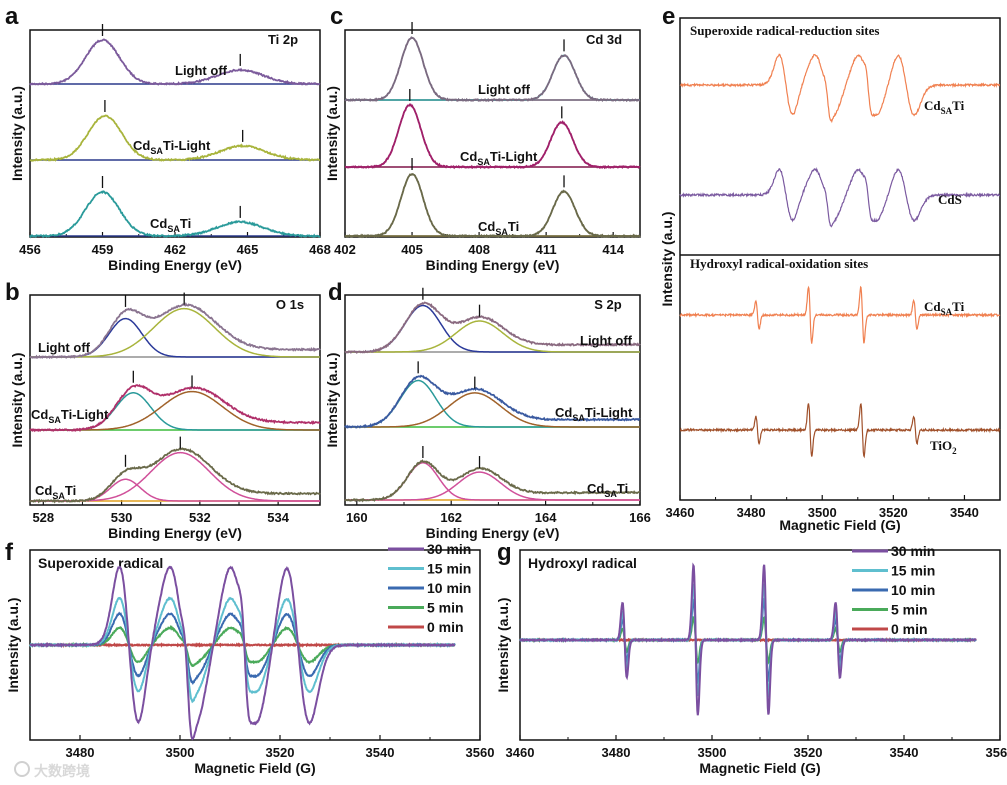 This screenshot has height=785, width=1007. What do you see at coordinates (608, 304) in the screenshot?
I see `panel-title: S 2p` at bounding box center [608, 304].